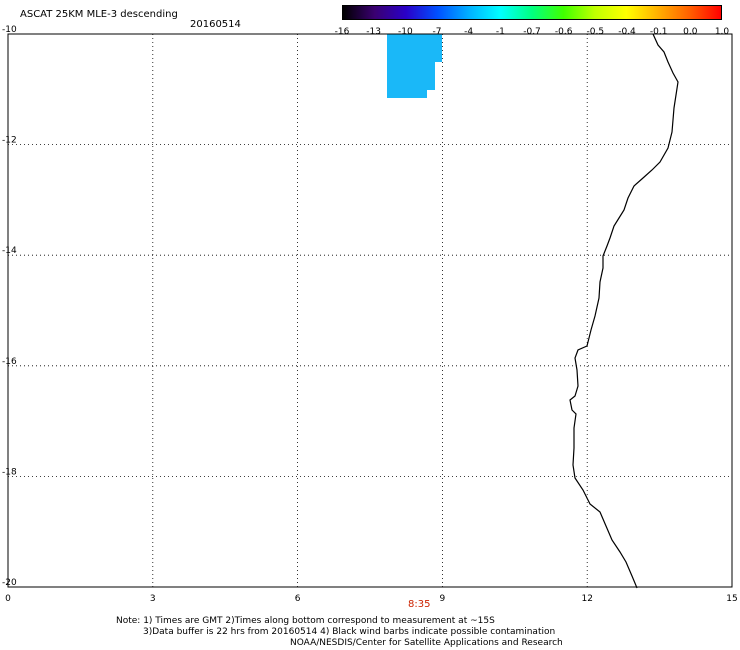  I want to click on map-date: 20160514, so click(215, 24).